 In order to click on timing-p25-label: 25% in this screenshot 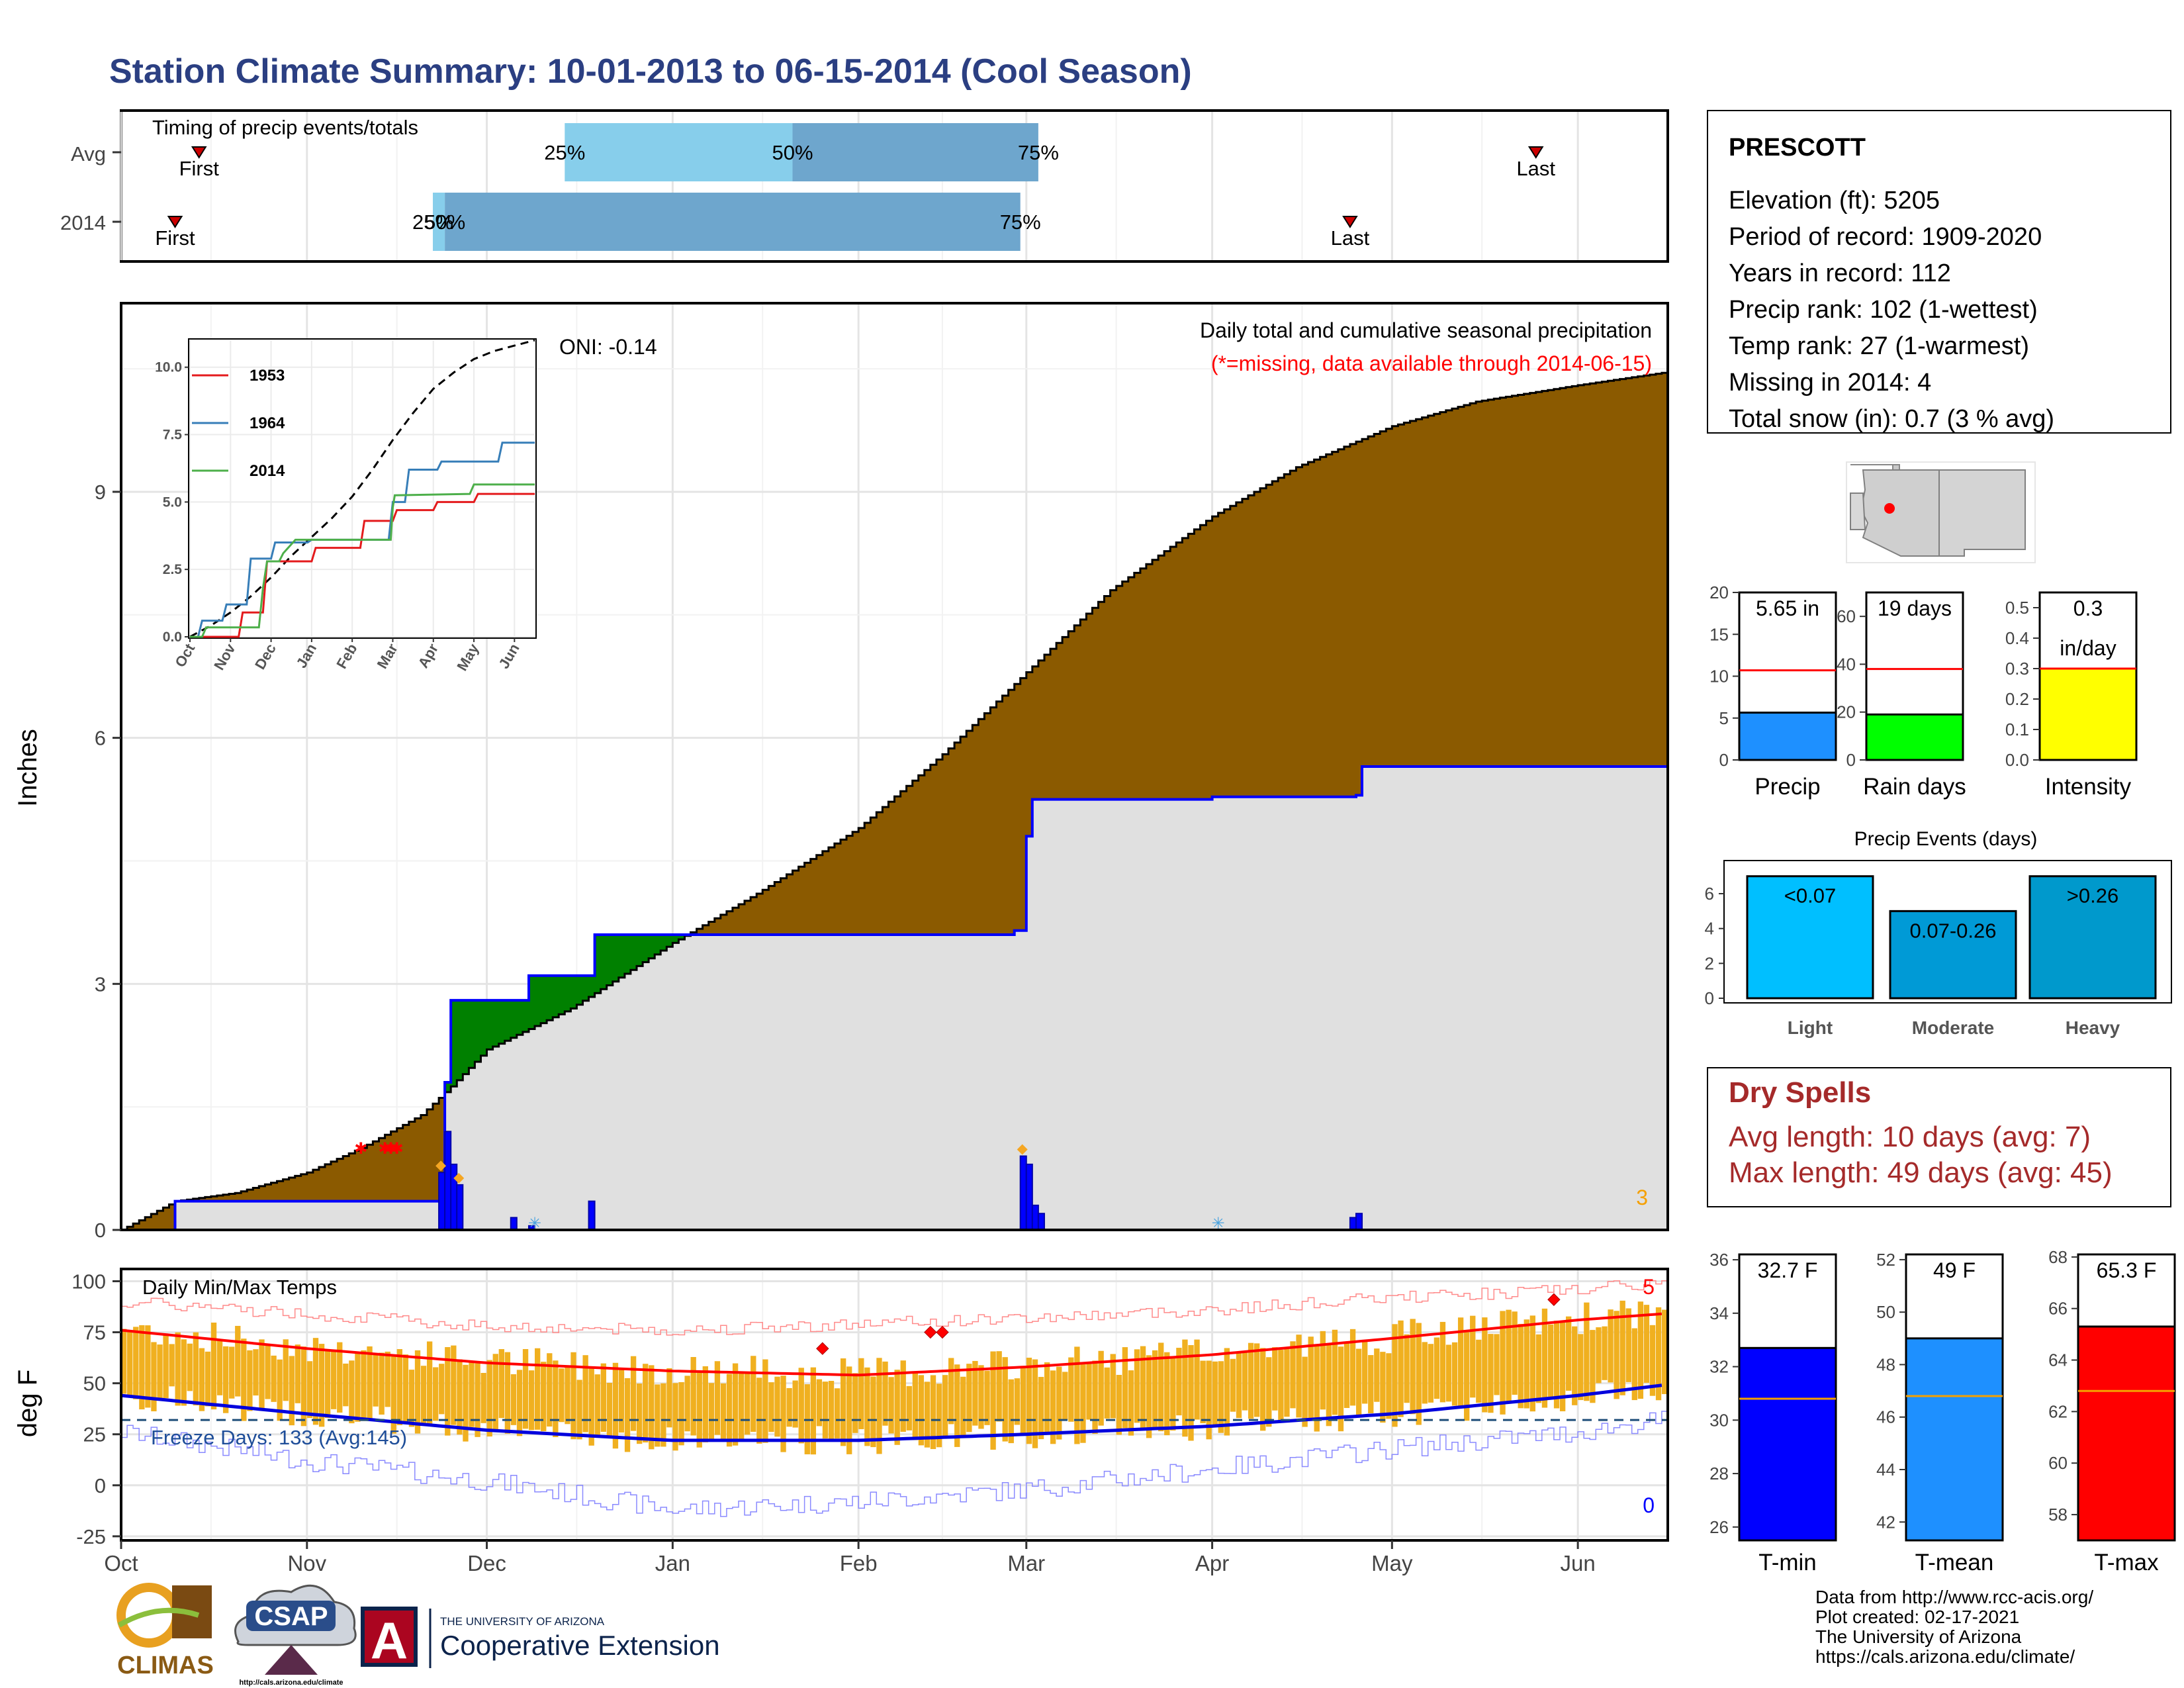, I will do `click(432, 222)`.